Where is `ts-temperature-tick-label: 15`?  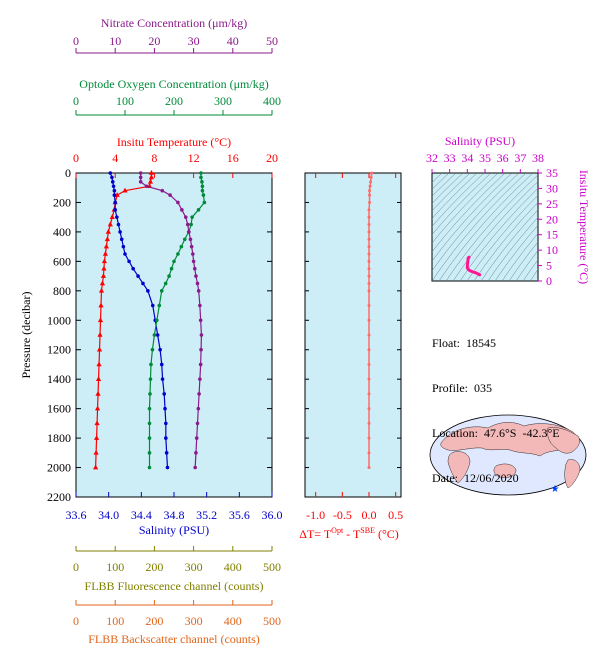
ts-temperature-tick-label: 15 is located at coordinates (552, 235).